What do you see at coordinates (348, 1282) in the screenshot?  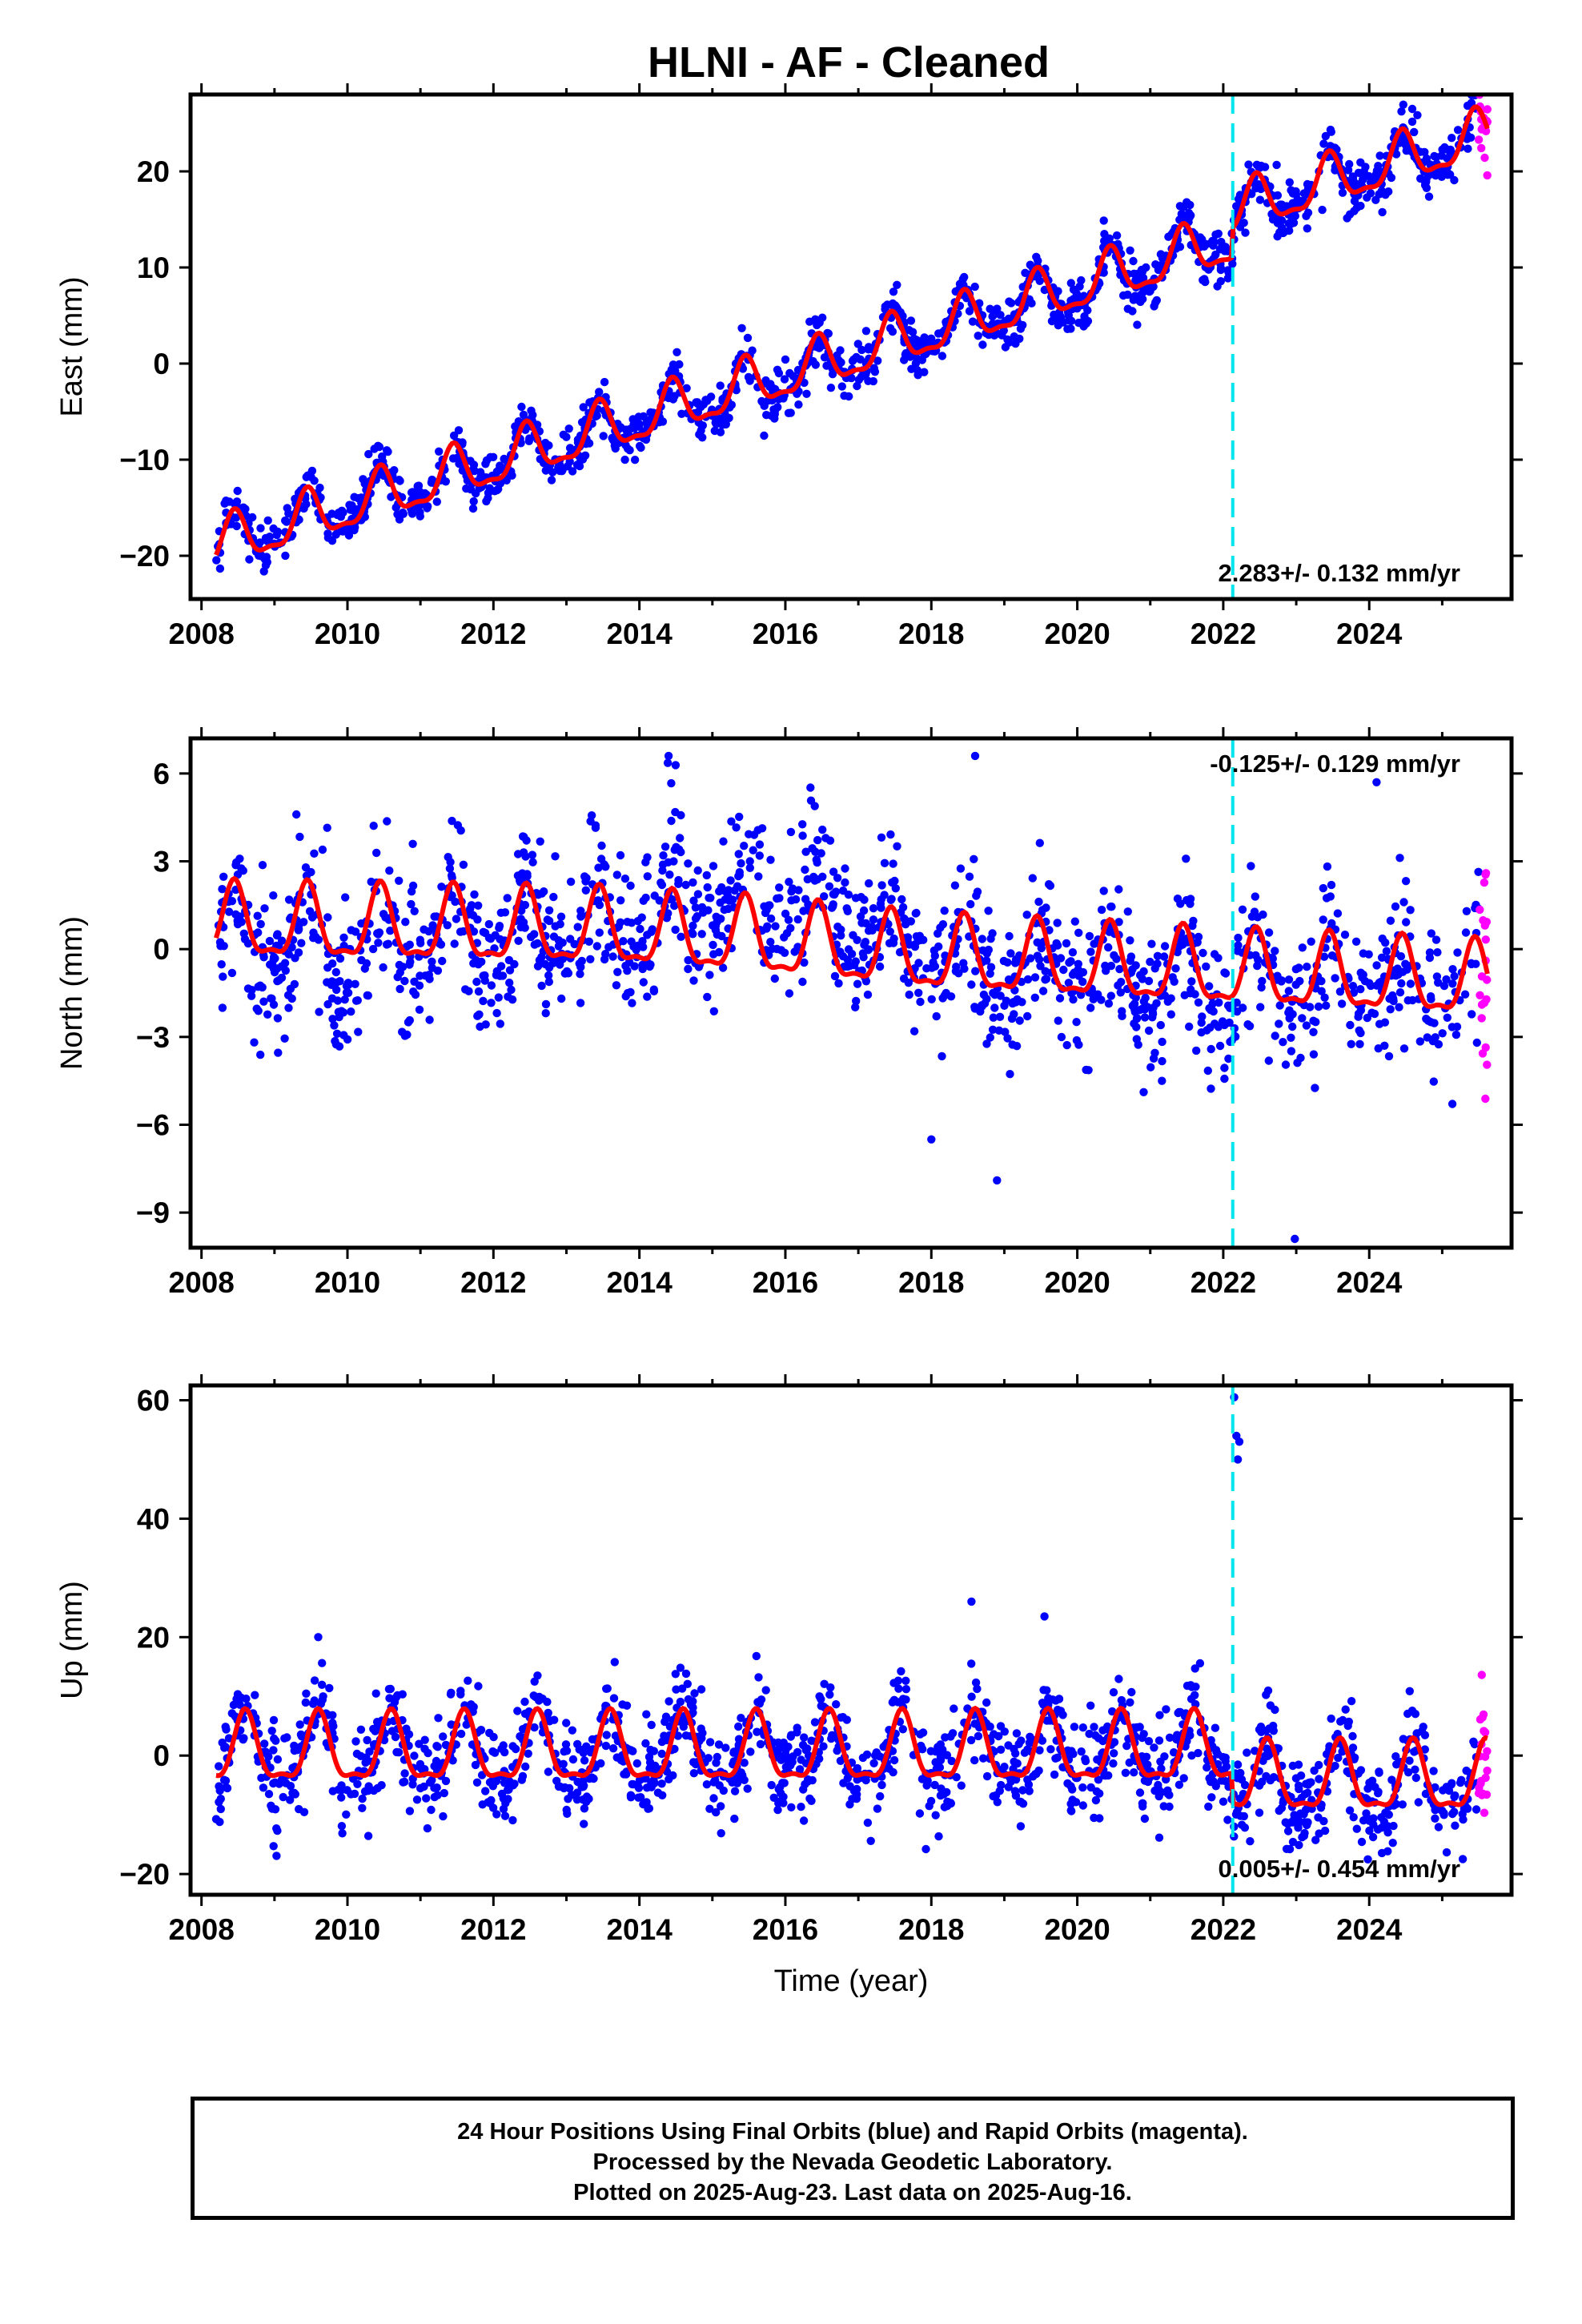 I see `x-tick-label: 2010` at bounding box center [348, 1282].